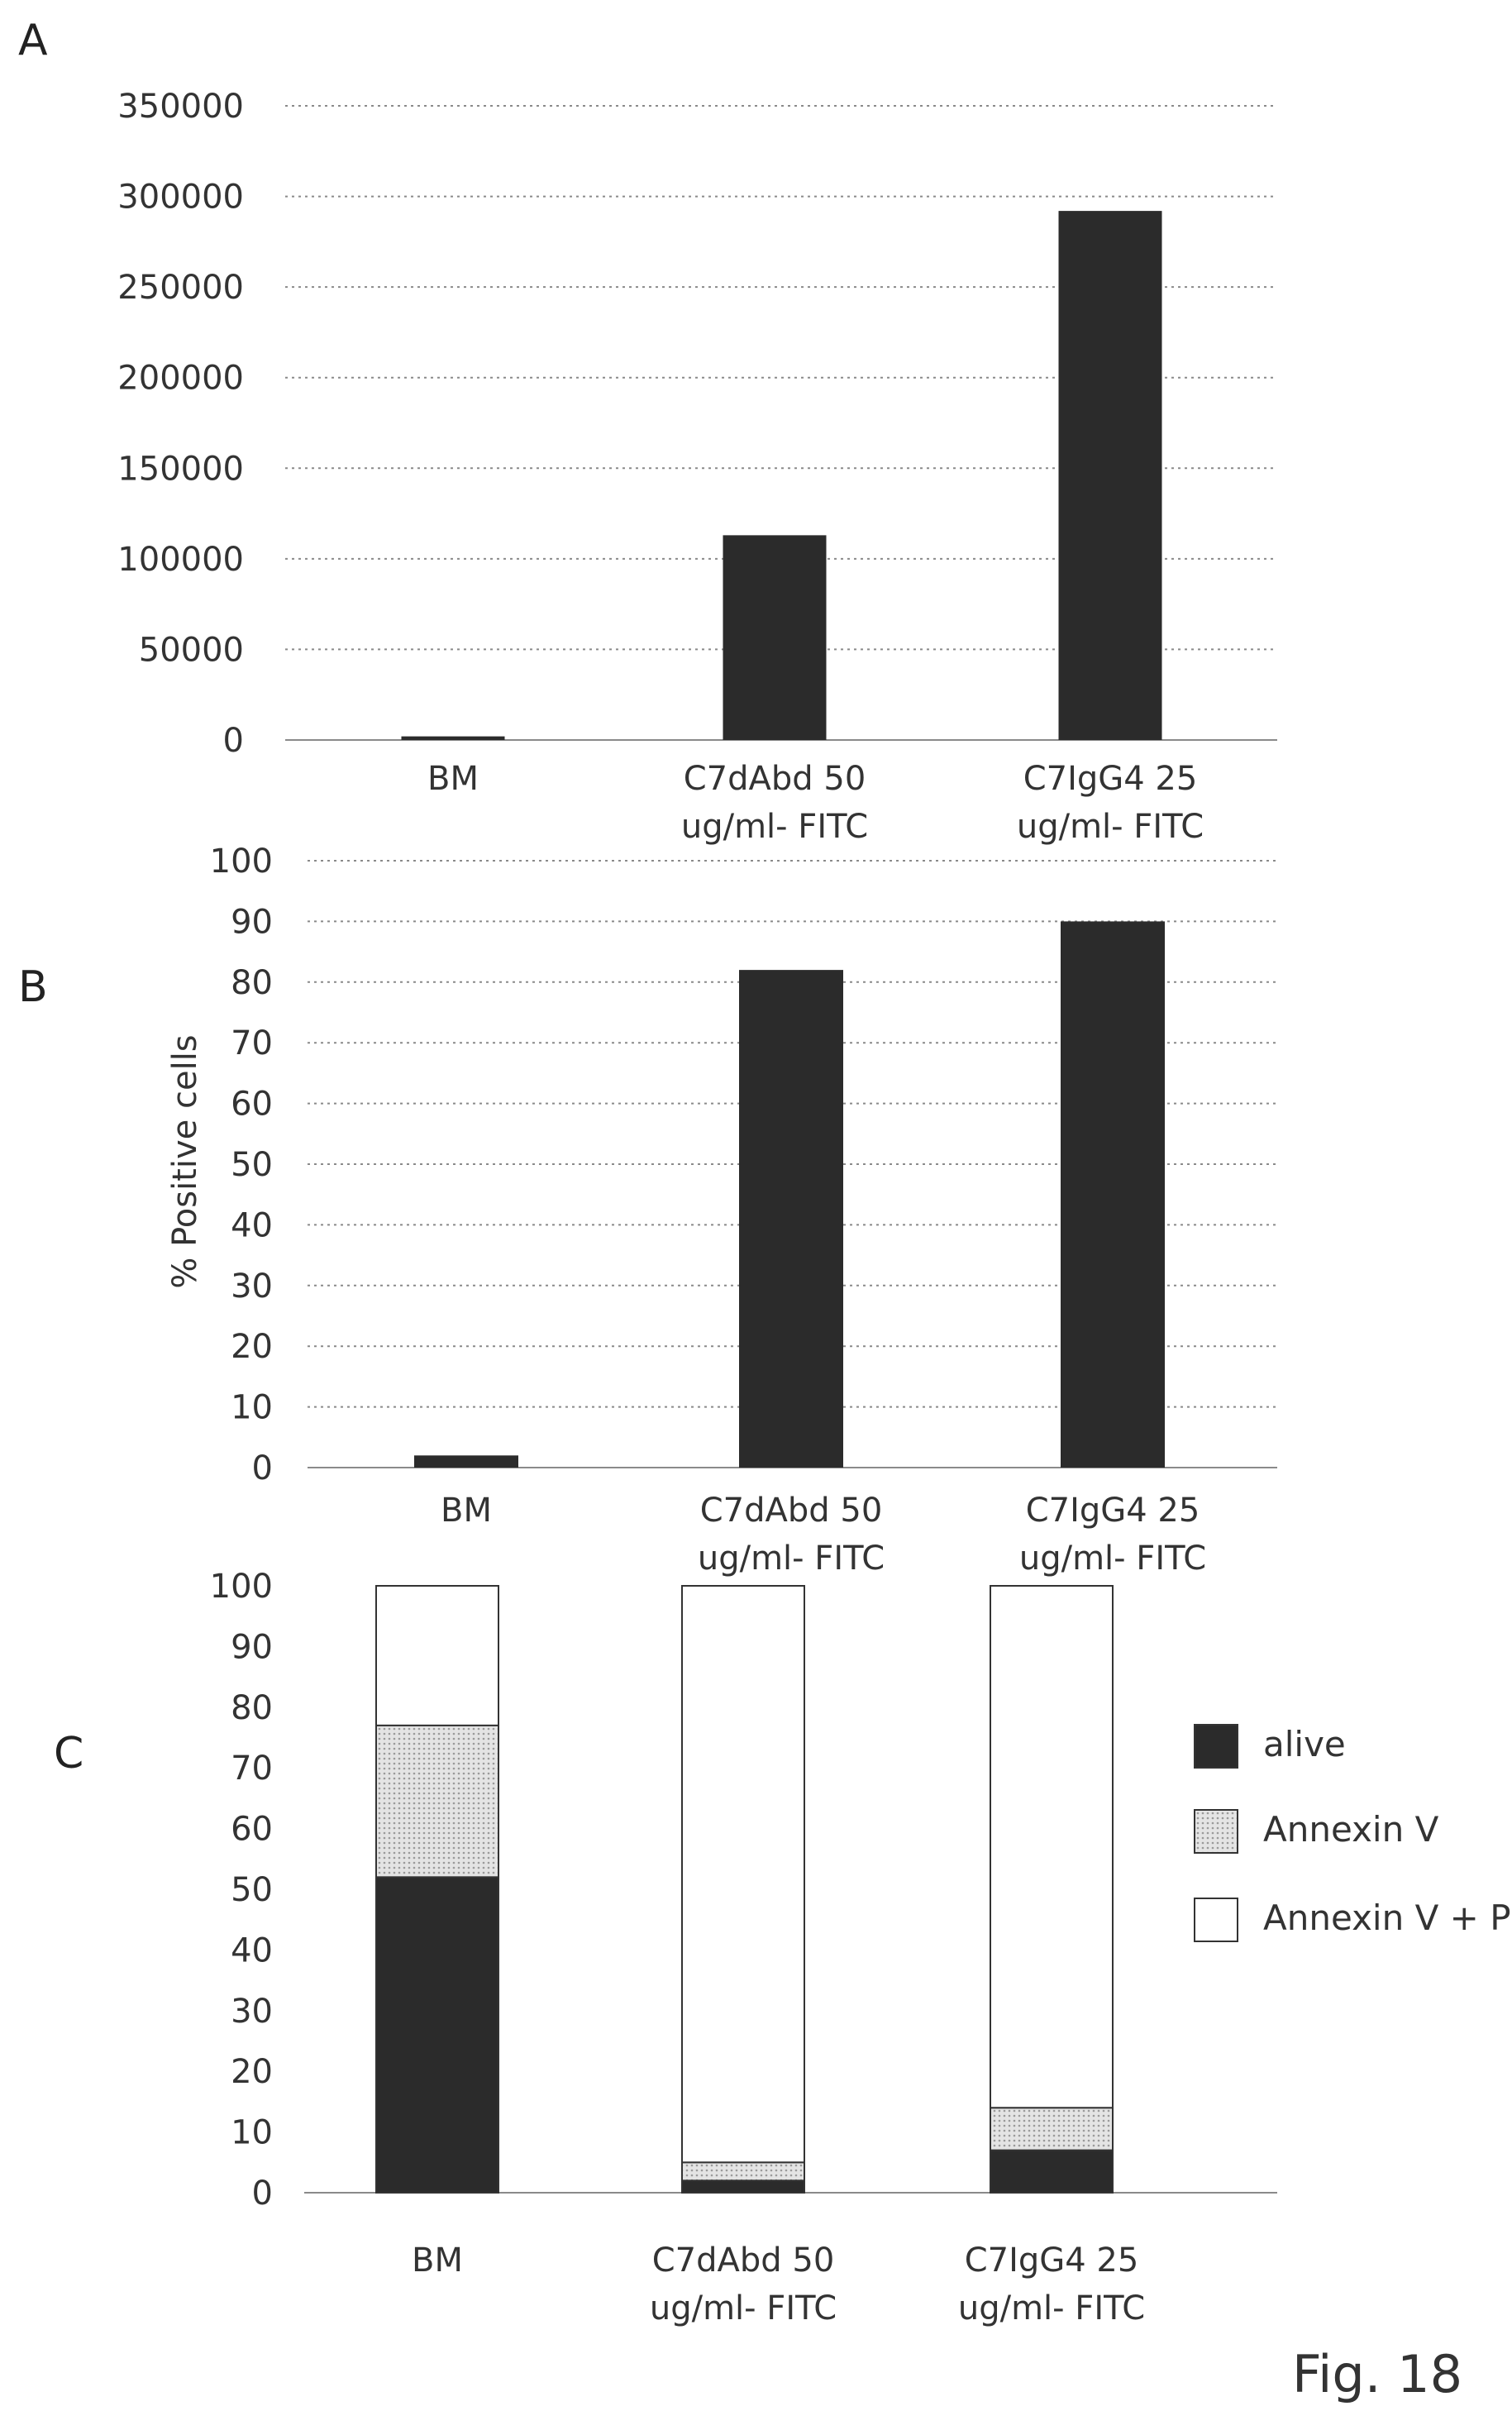 This screenshot has width=1512, height=2430. I want to click on legend-label: alive, so click(1304, 1744).